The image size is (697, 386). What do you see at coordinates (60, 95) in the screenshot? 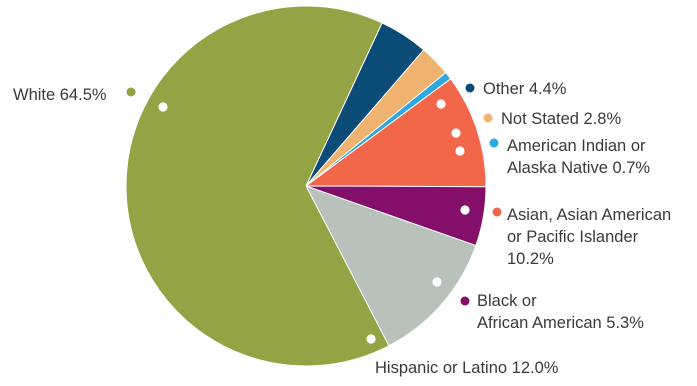
I see `slice-label-white: White 64.5%` at bounding box center [60, 95].